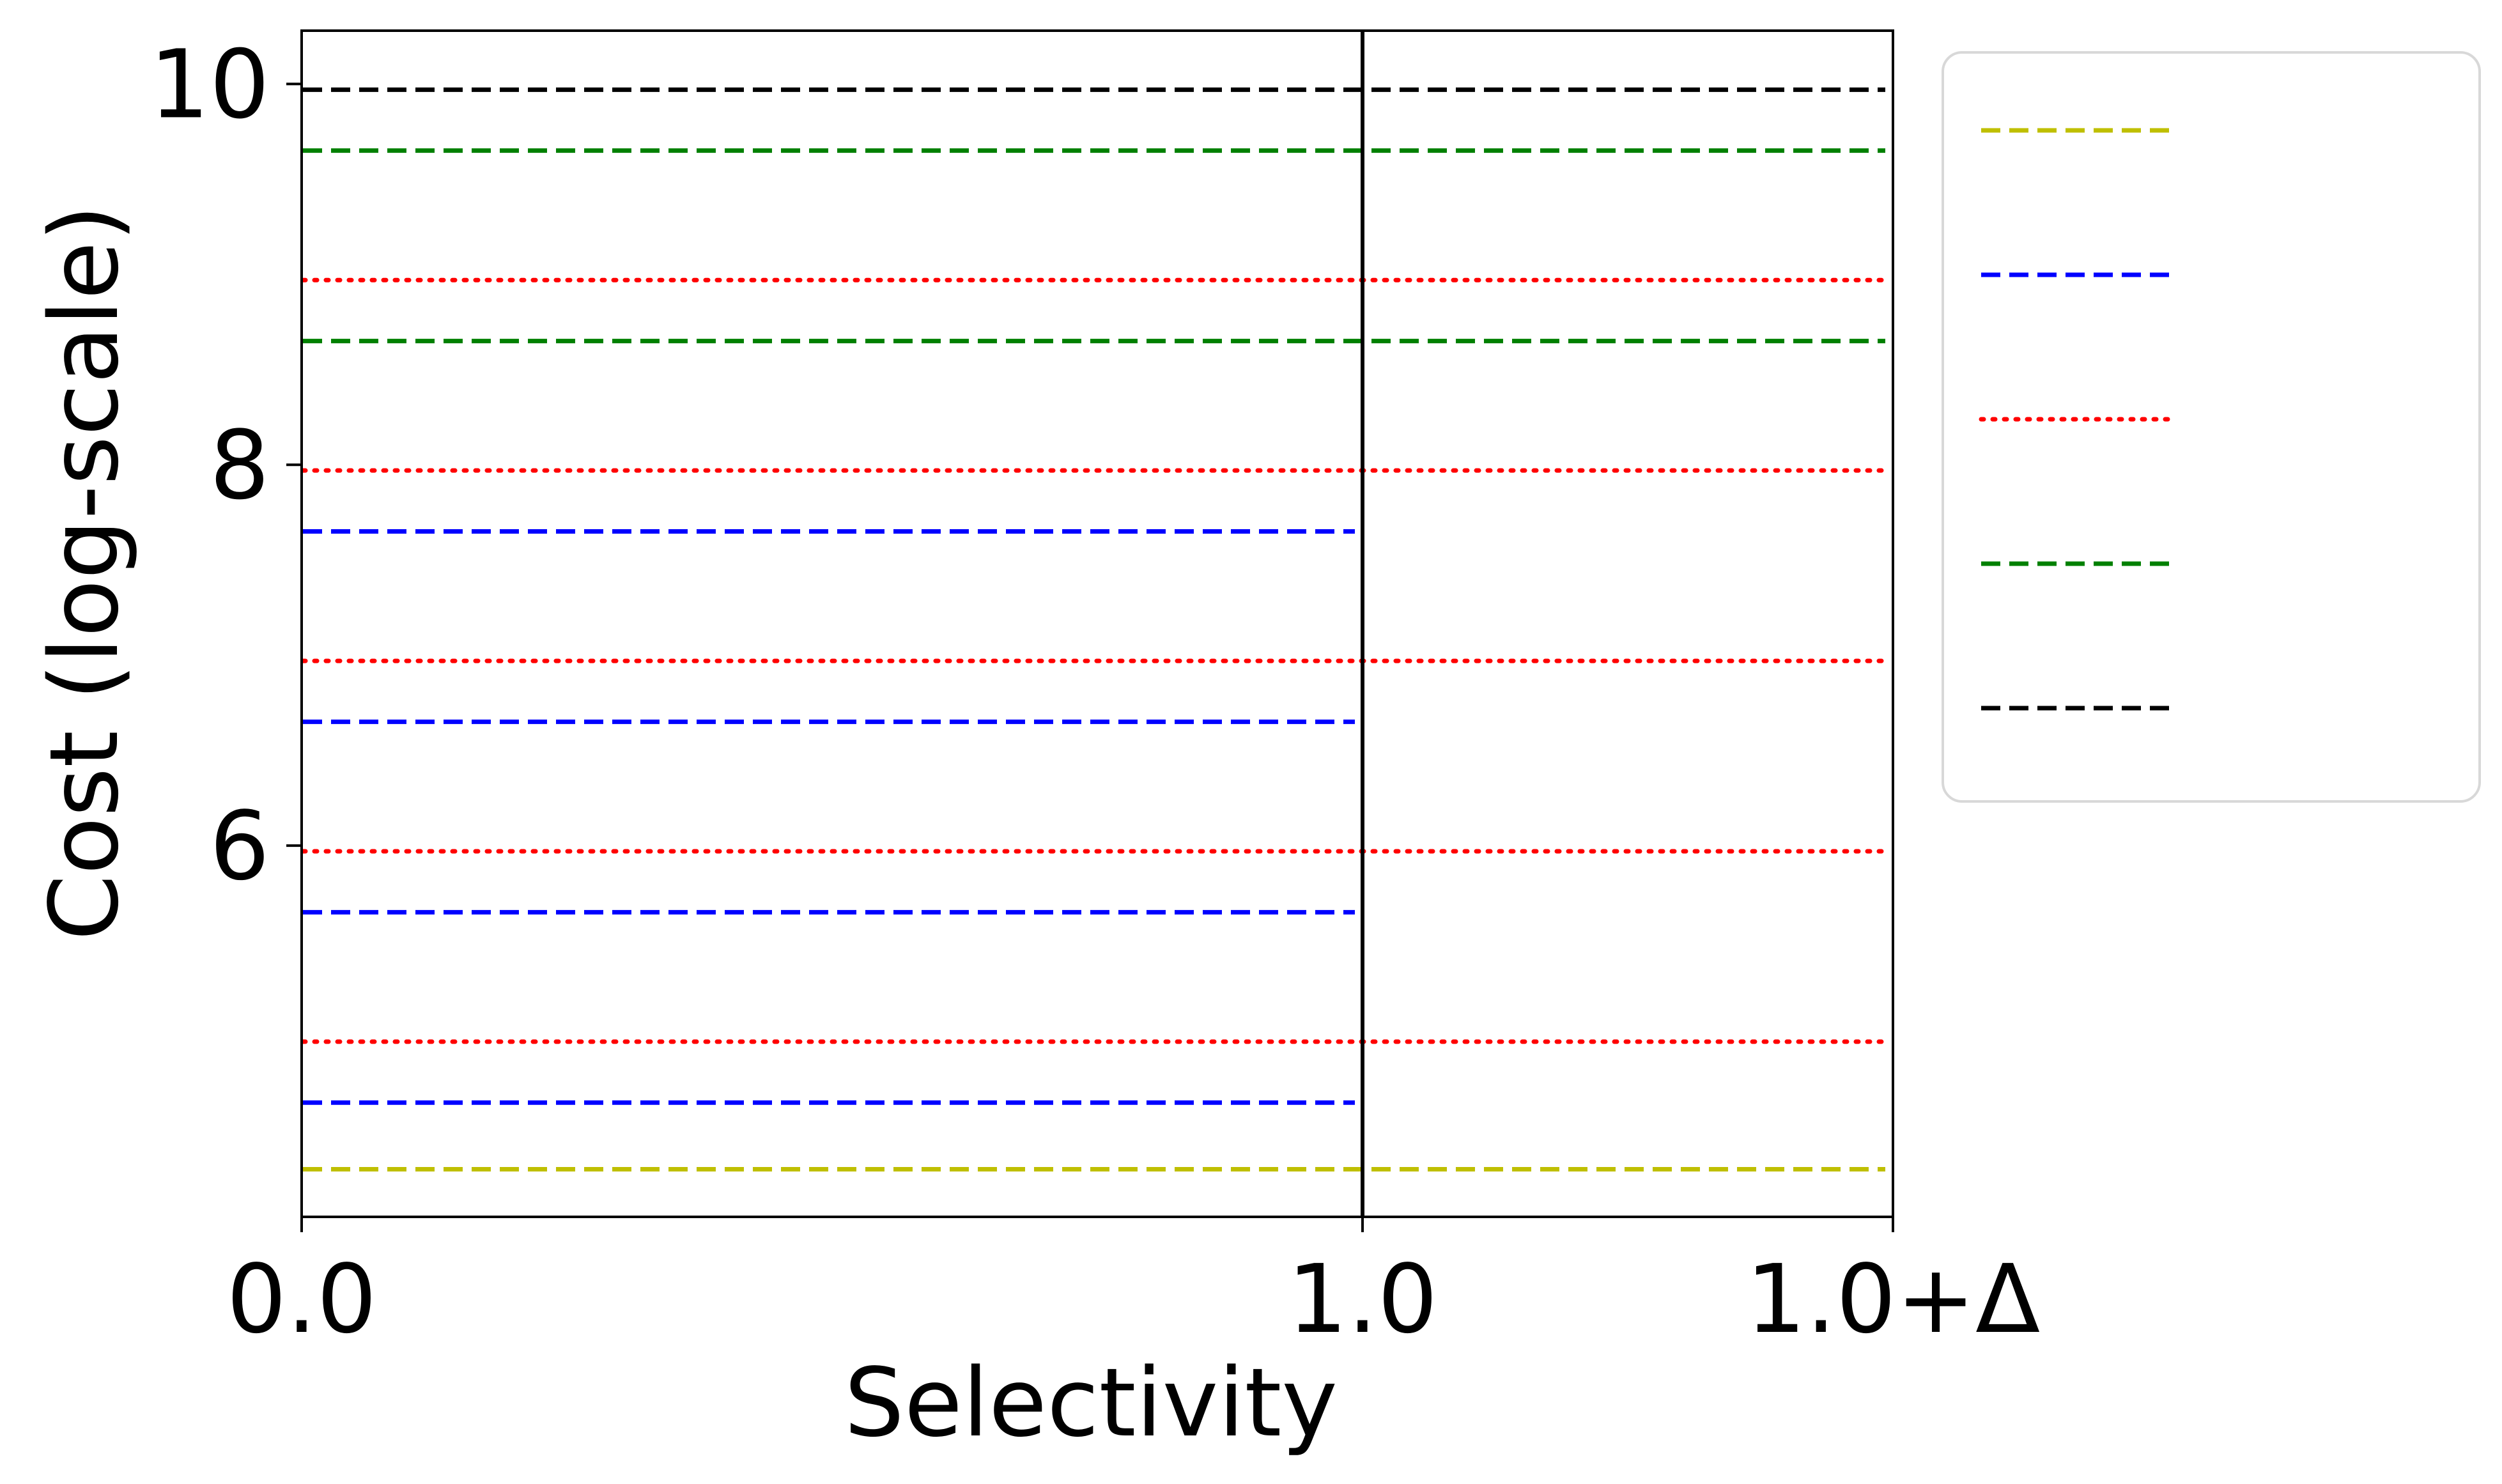  Describe the element at coordinates (1362, 1299) in the screenshot. I see `x-tick-label-1: 1.0` at that location.